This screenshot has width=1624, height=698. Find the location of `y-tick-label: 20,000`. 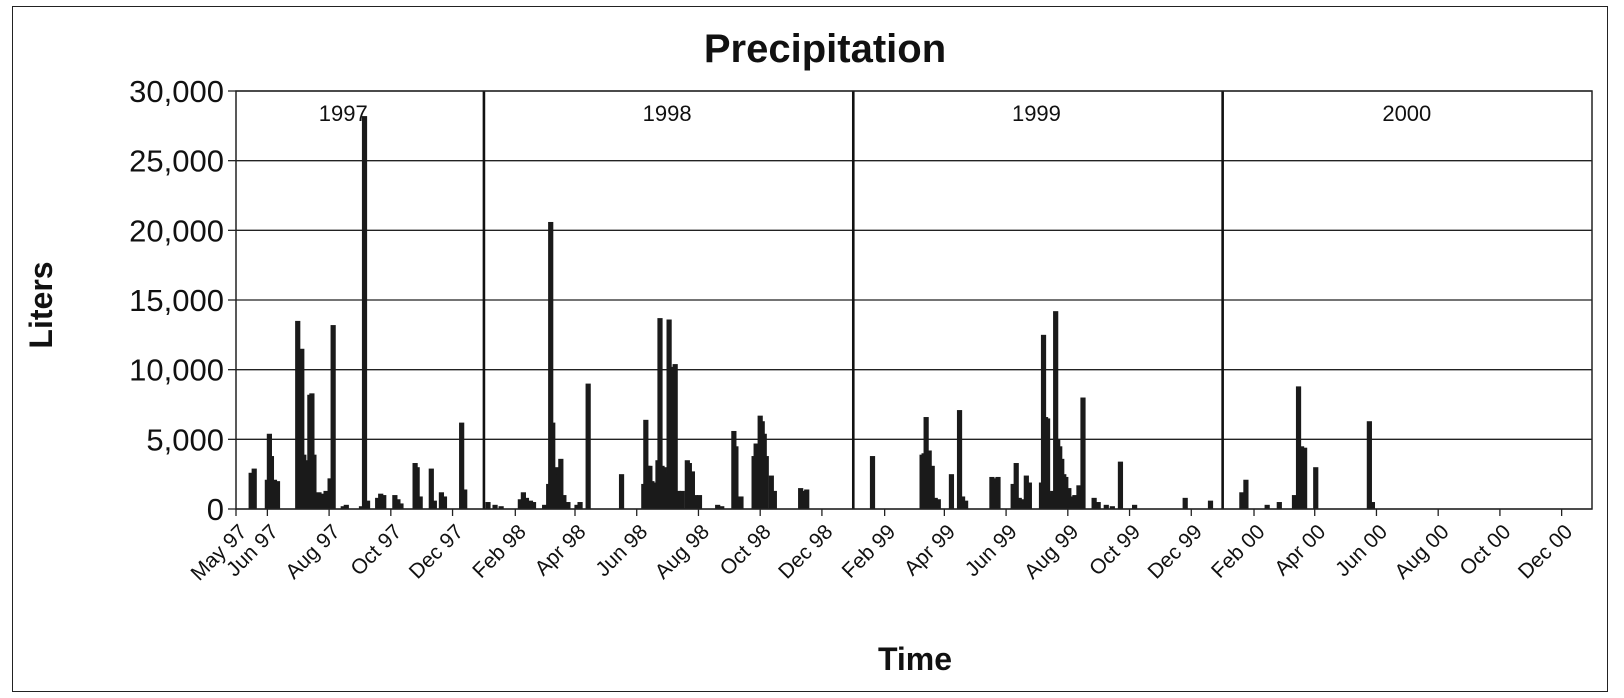

y-tick-label: 20,000 is located at coordinates (176, 230).